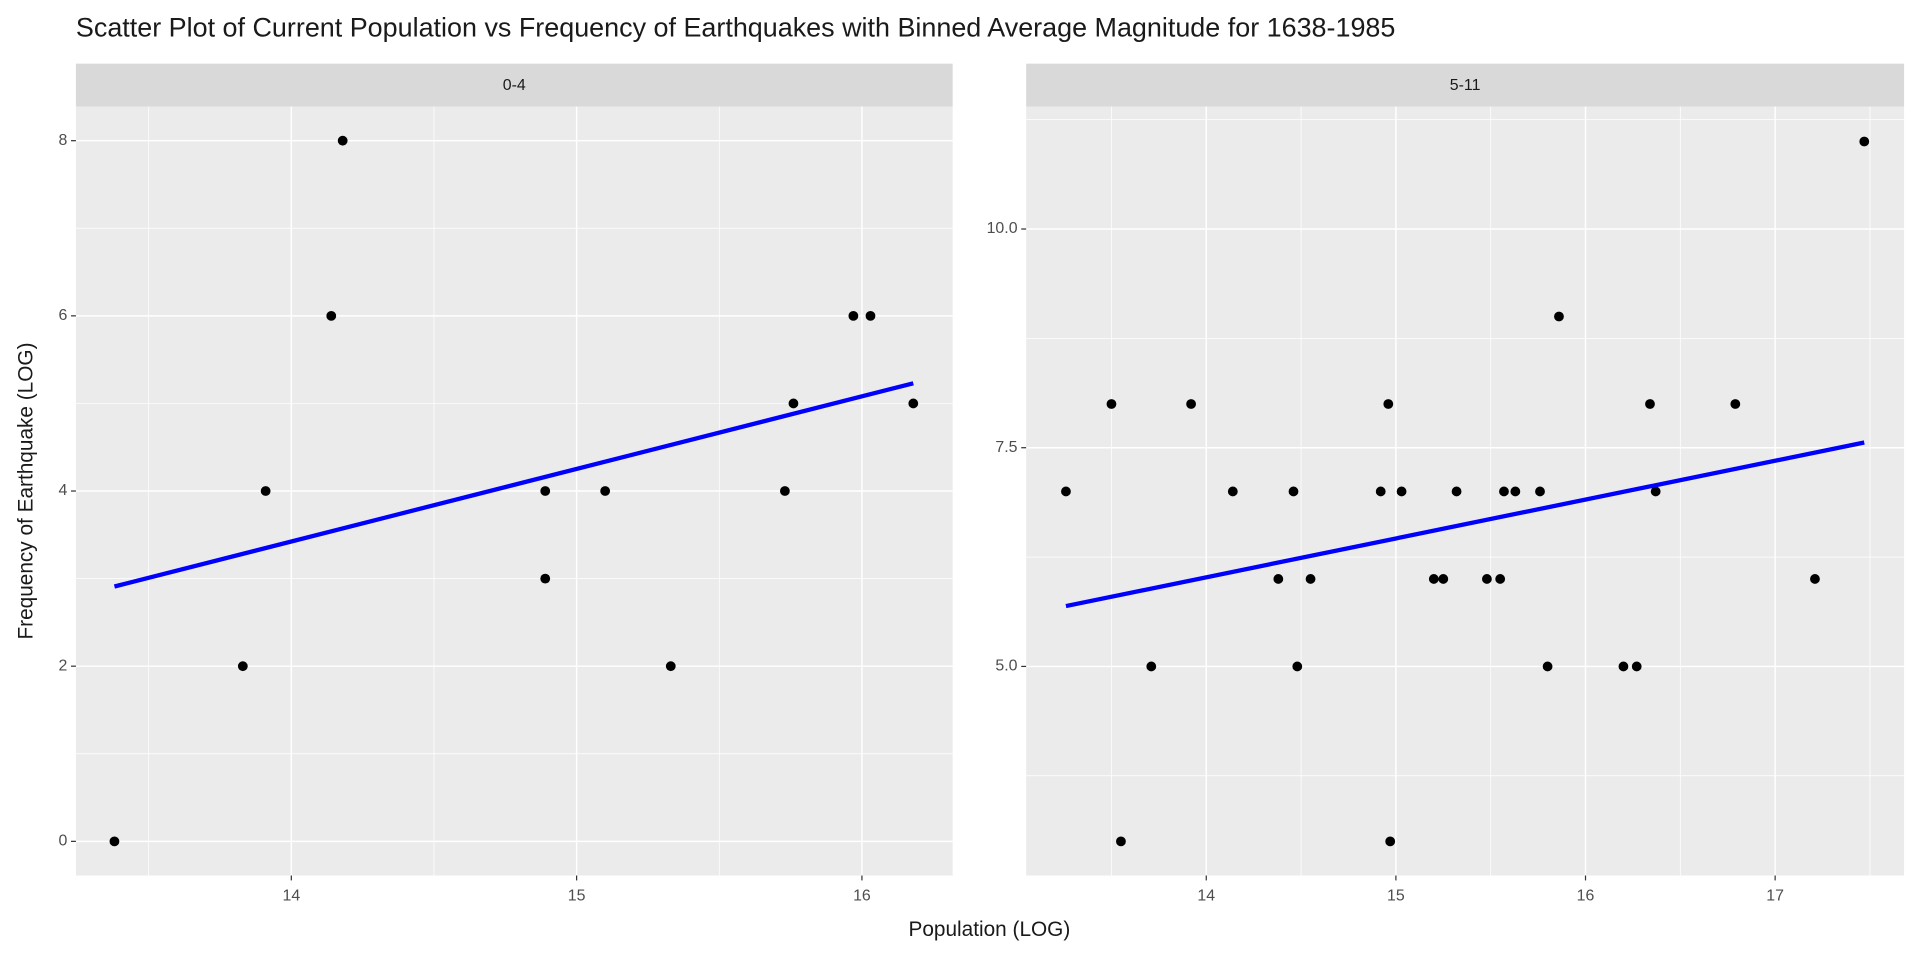 This screenshot has height=960, width=1920. What do you see at coordinates (62, 140) in the screenshot?
I see `y-tick-label: 8` at bounding box center [62, 140].